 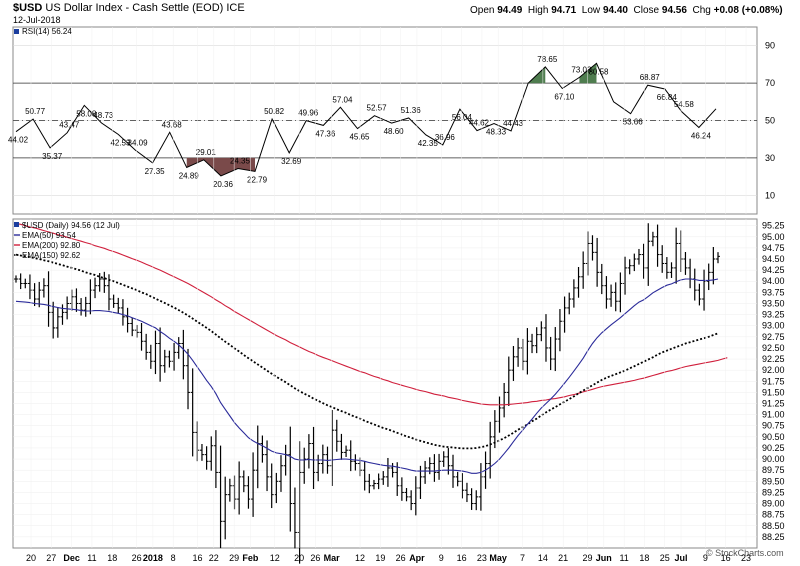 What do you see at coordinates (496, 132) in the screenshot?
I see `rsi-data-label: 48.33` at bounding box center [496, 132].